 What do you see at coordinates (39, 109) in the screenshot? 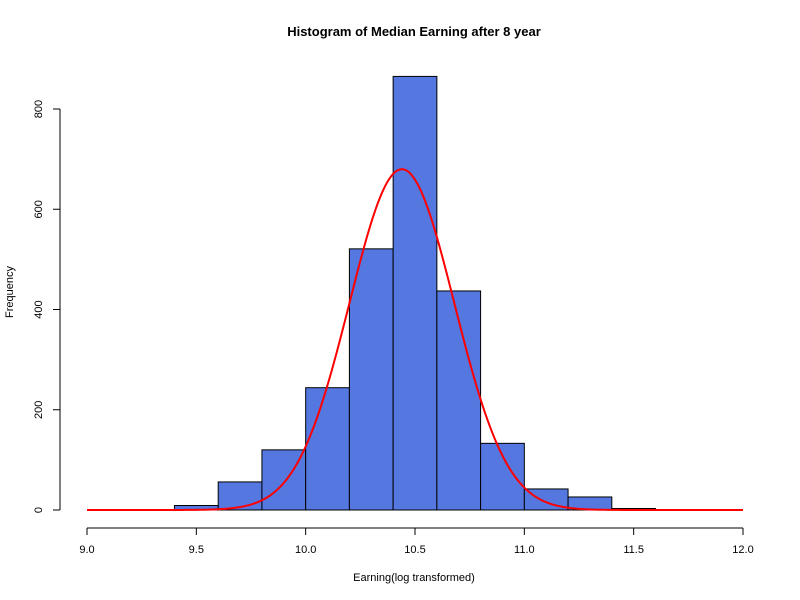
I see `y-tick-label: 800` at bounding box center [39, 109].